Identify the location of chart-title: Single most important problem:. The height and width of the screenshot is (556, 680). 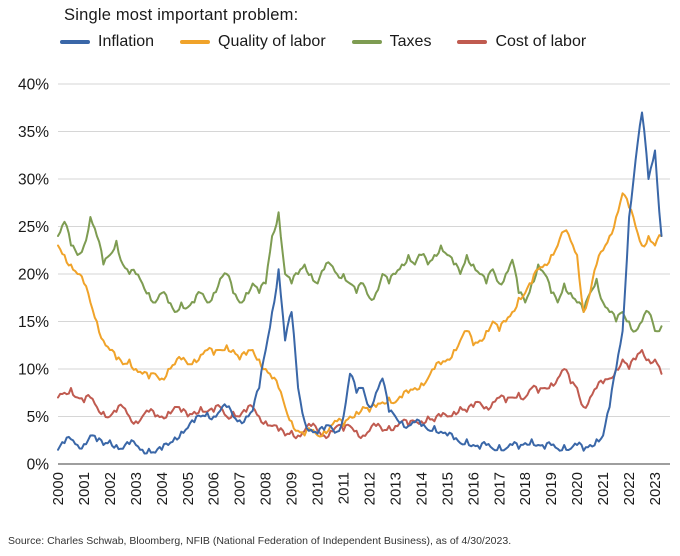
(181, 15).